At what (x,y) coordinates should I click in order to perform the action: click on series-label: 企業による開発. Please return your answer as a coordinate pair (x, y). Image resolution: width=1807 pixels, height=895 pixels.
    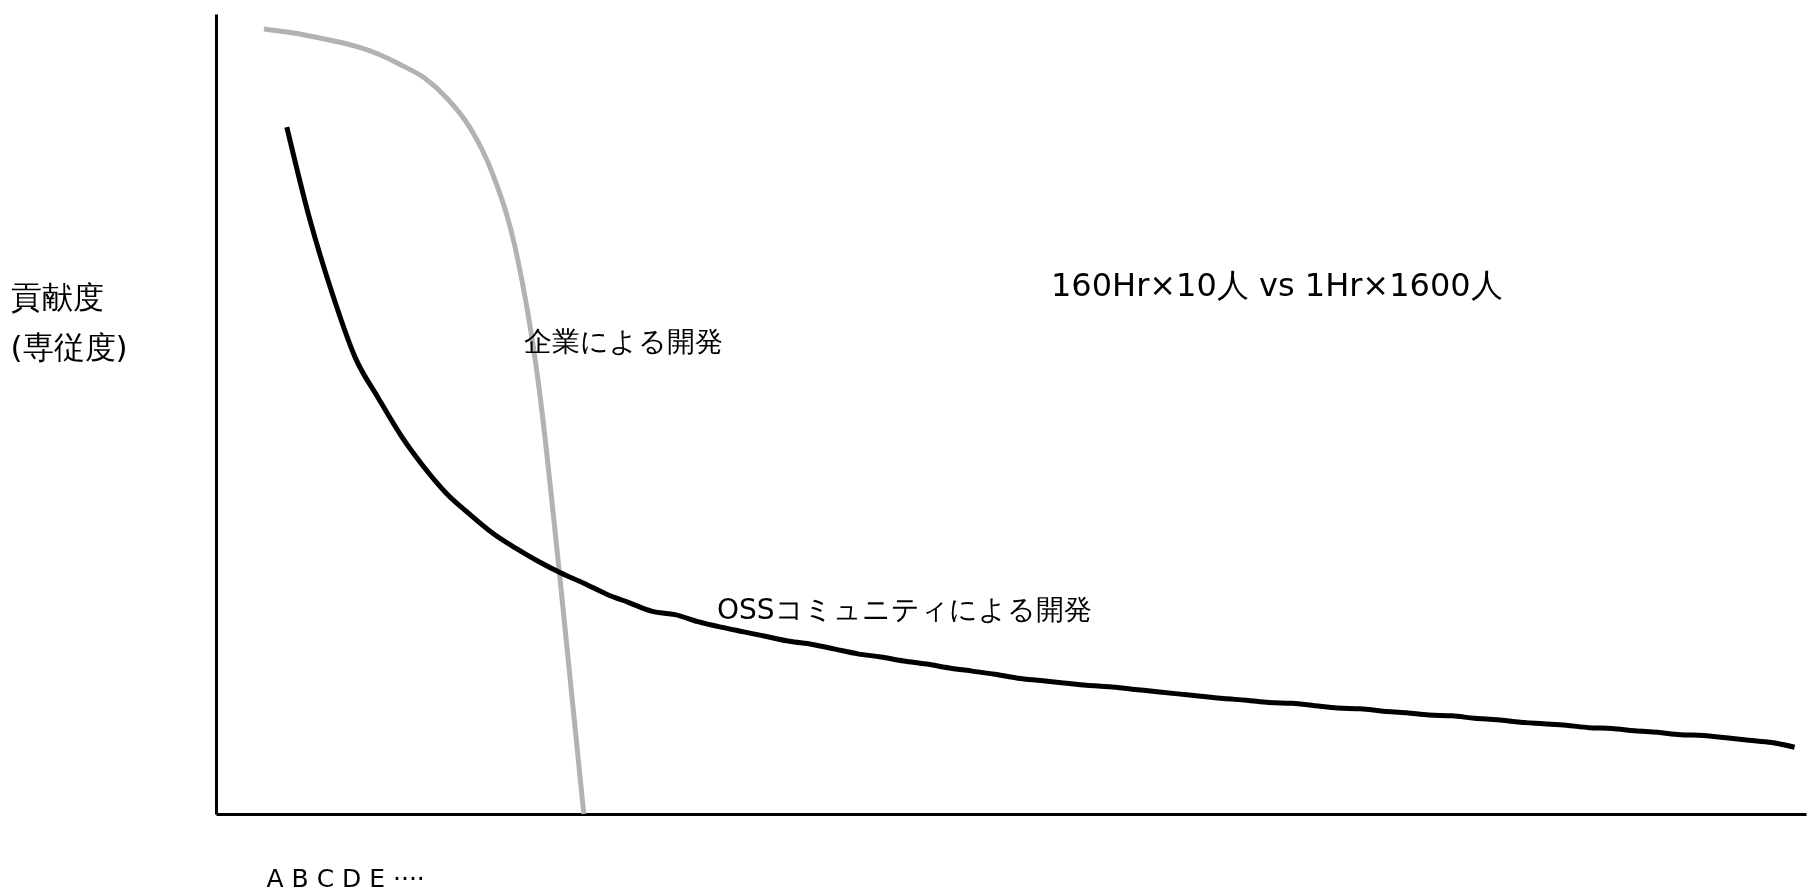
    Looking at the image, I should click on (623, 341).